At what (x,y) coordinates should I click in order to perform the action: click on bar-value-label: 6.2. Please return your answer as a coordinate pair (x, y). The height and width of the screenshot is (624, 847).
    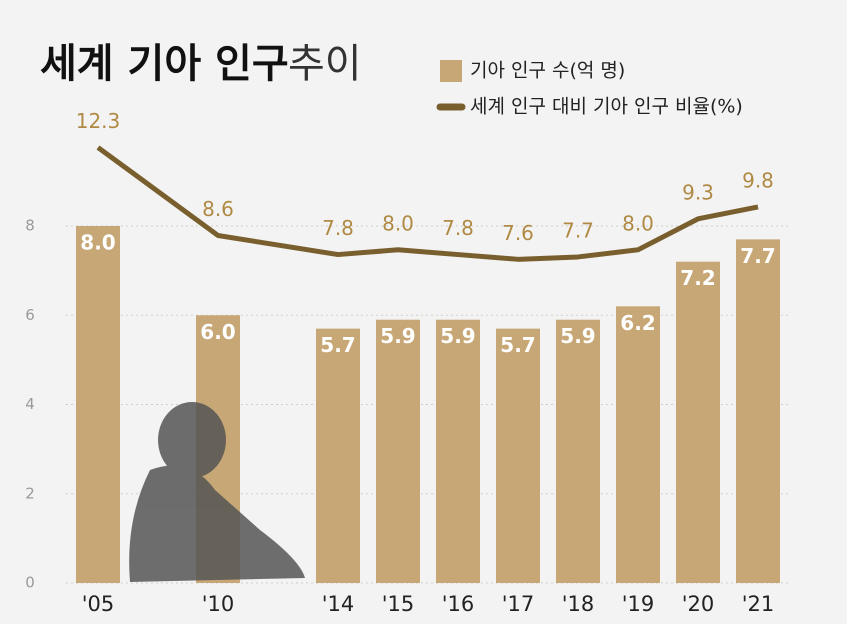
    Looking at the image, I should click on (637, 323).